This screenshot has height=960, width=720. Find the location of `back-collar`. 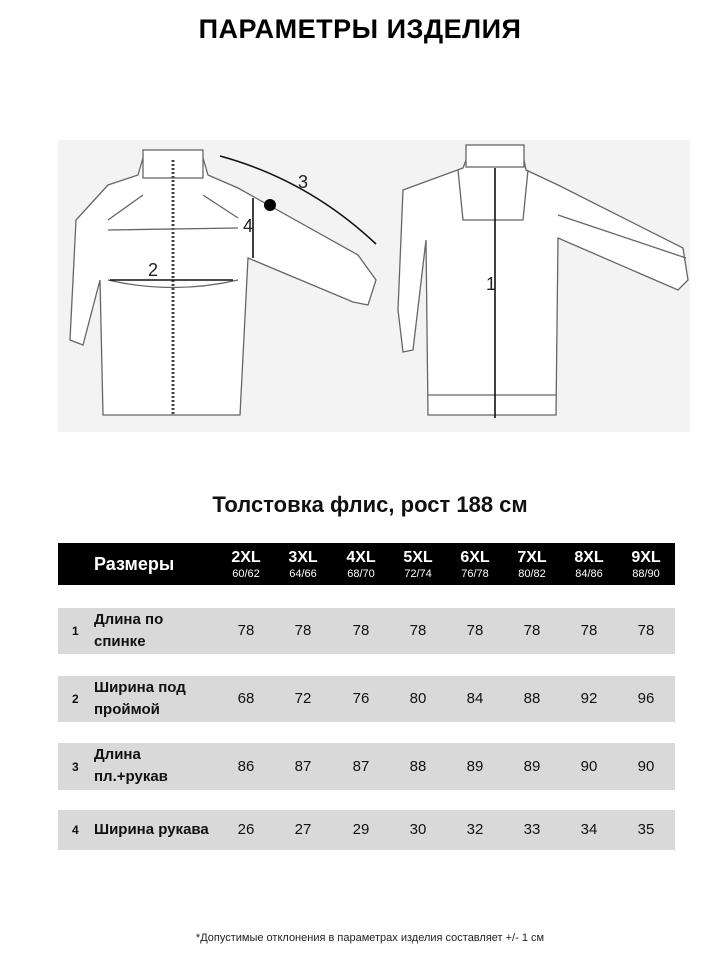

back-collar is located at coordinates (495, 156).